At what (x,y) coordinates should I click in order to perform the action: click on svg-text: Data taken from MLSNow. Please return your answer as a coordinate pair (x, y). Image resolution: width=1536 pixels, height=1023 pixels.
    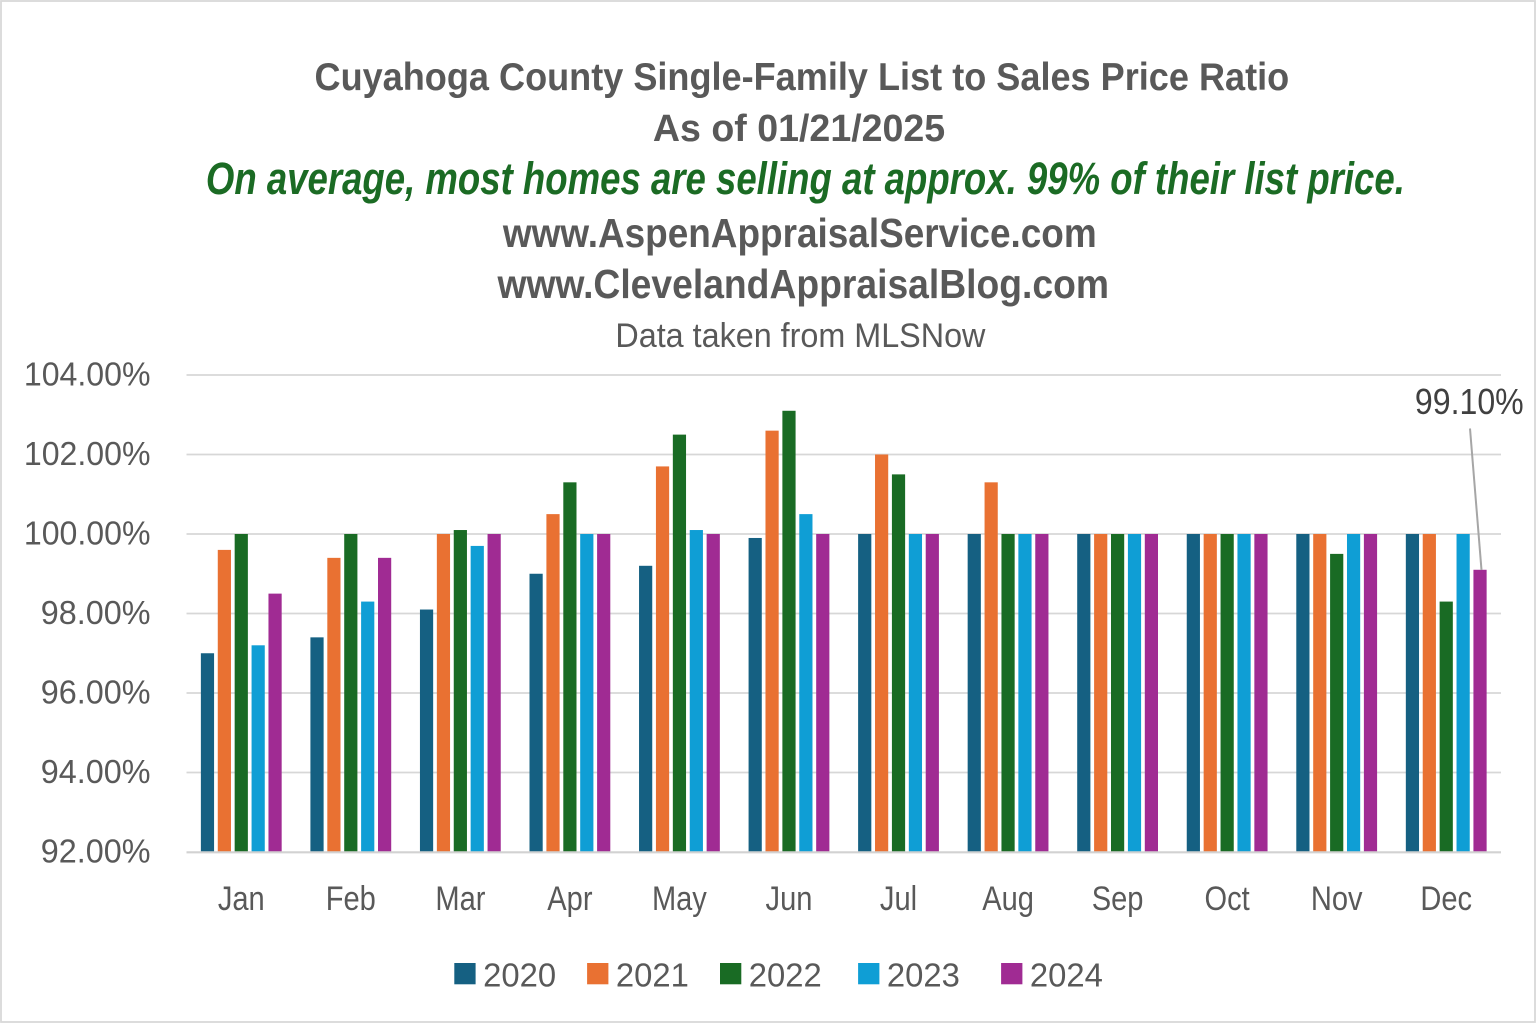
    Looking at the image, I should click on (800, 336).